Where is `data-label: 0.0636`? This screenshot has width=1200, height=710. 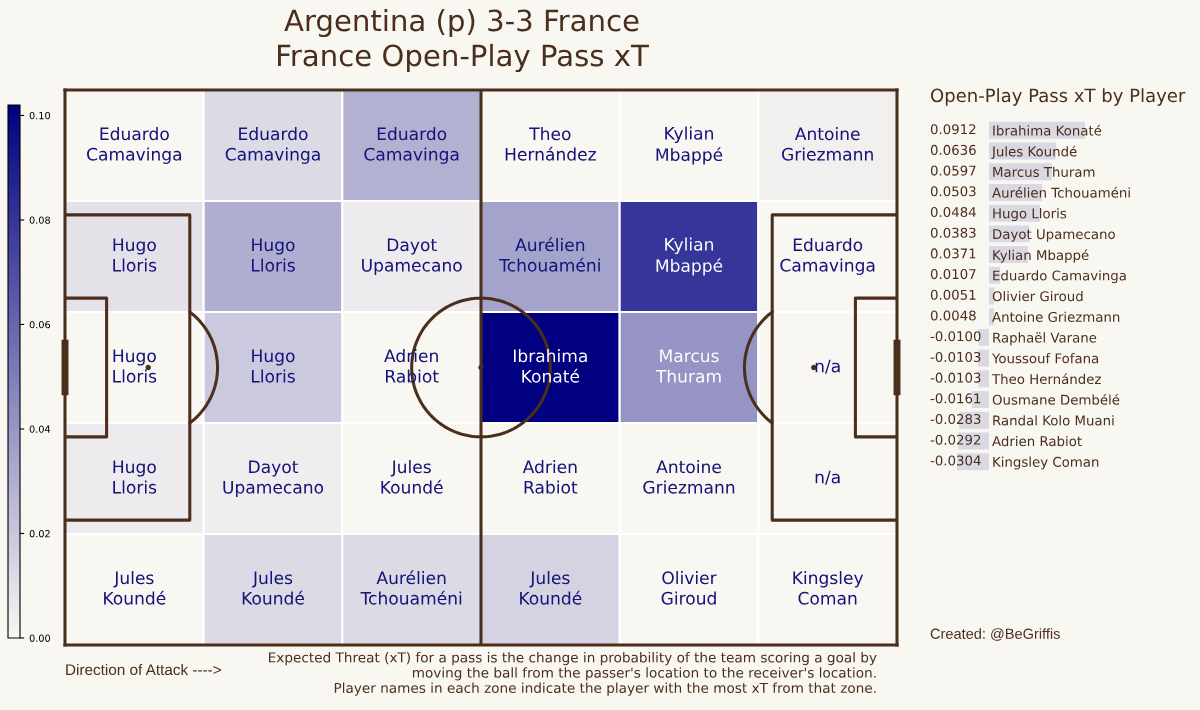 data-label: 0.0636 is located at coordinates (953, 149).